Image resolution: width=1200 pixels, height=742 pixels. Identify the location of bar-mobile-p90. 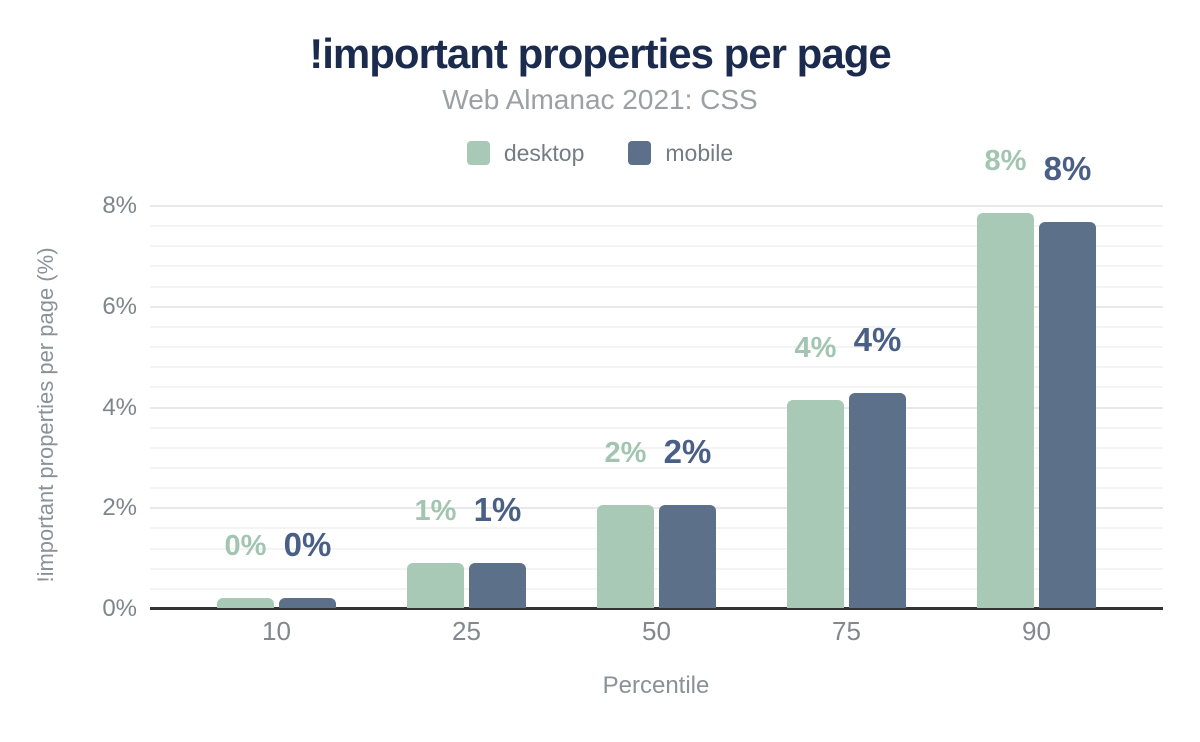
(1067, 415).